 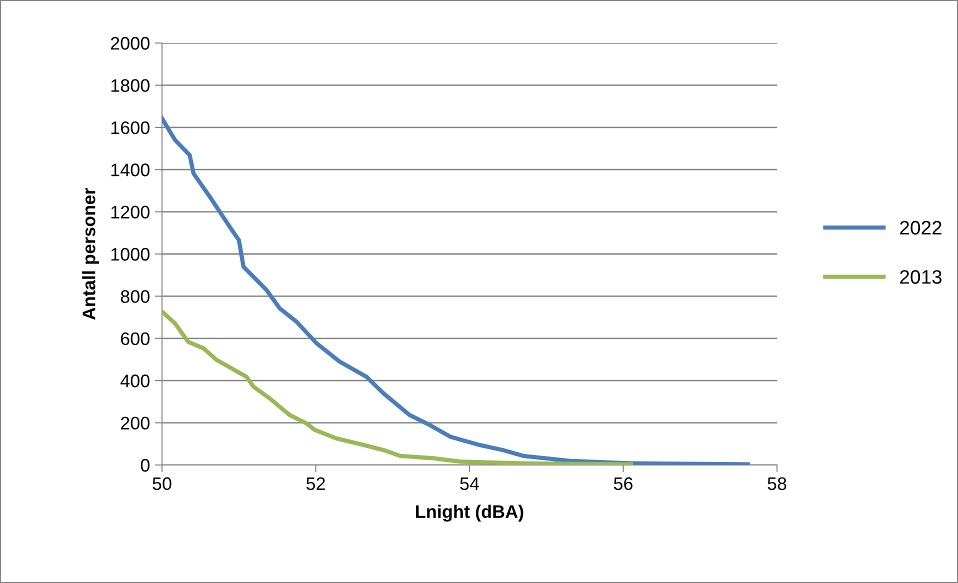 I want to click on y-tick-label: 1600, so click(x=130, y=127).